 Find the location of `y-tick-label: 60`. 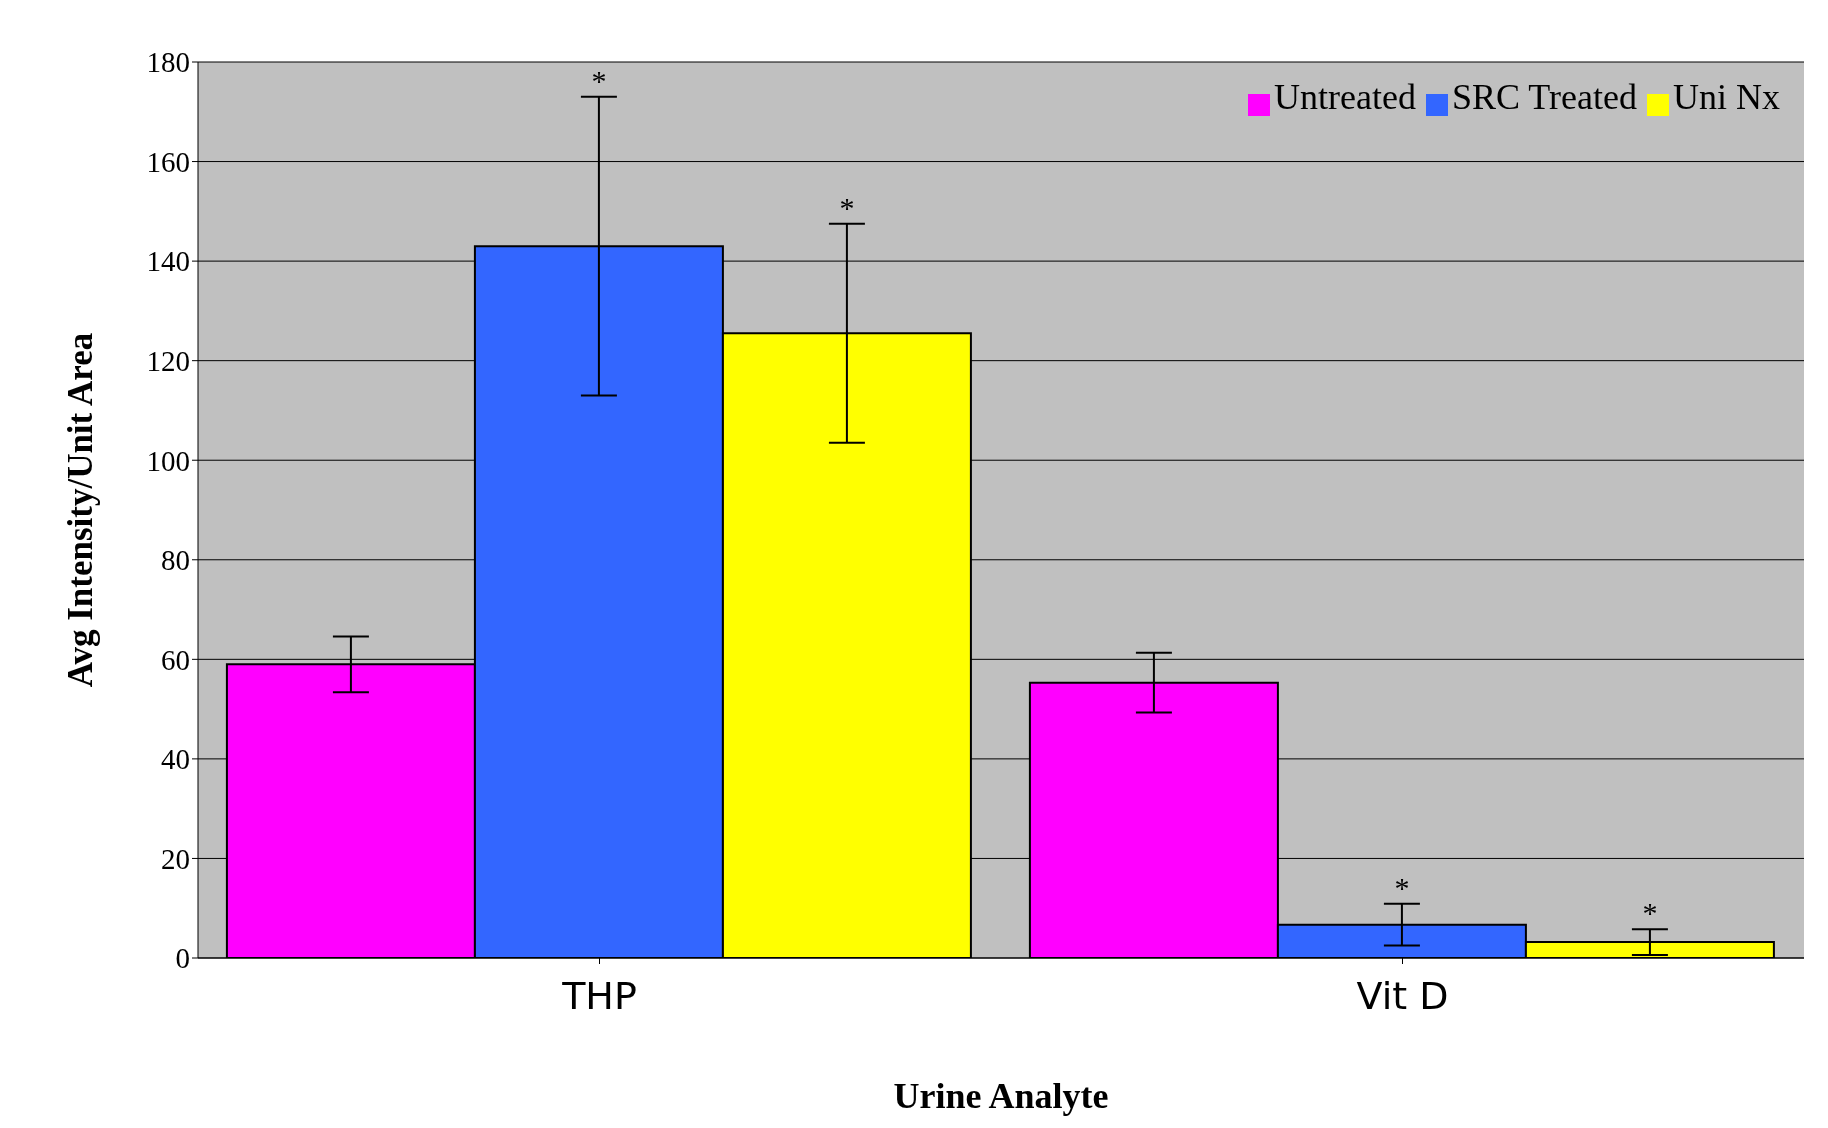

y-tick-label: 60 is located at coordinates (175, 659).